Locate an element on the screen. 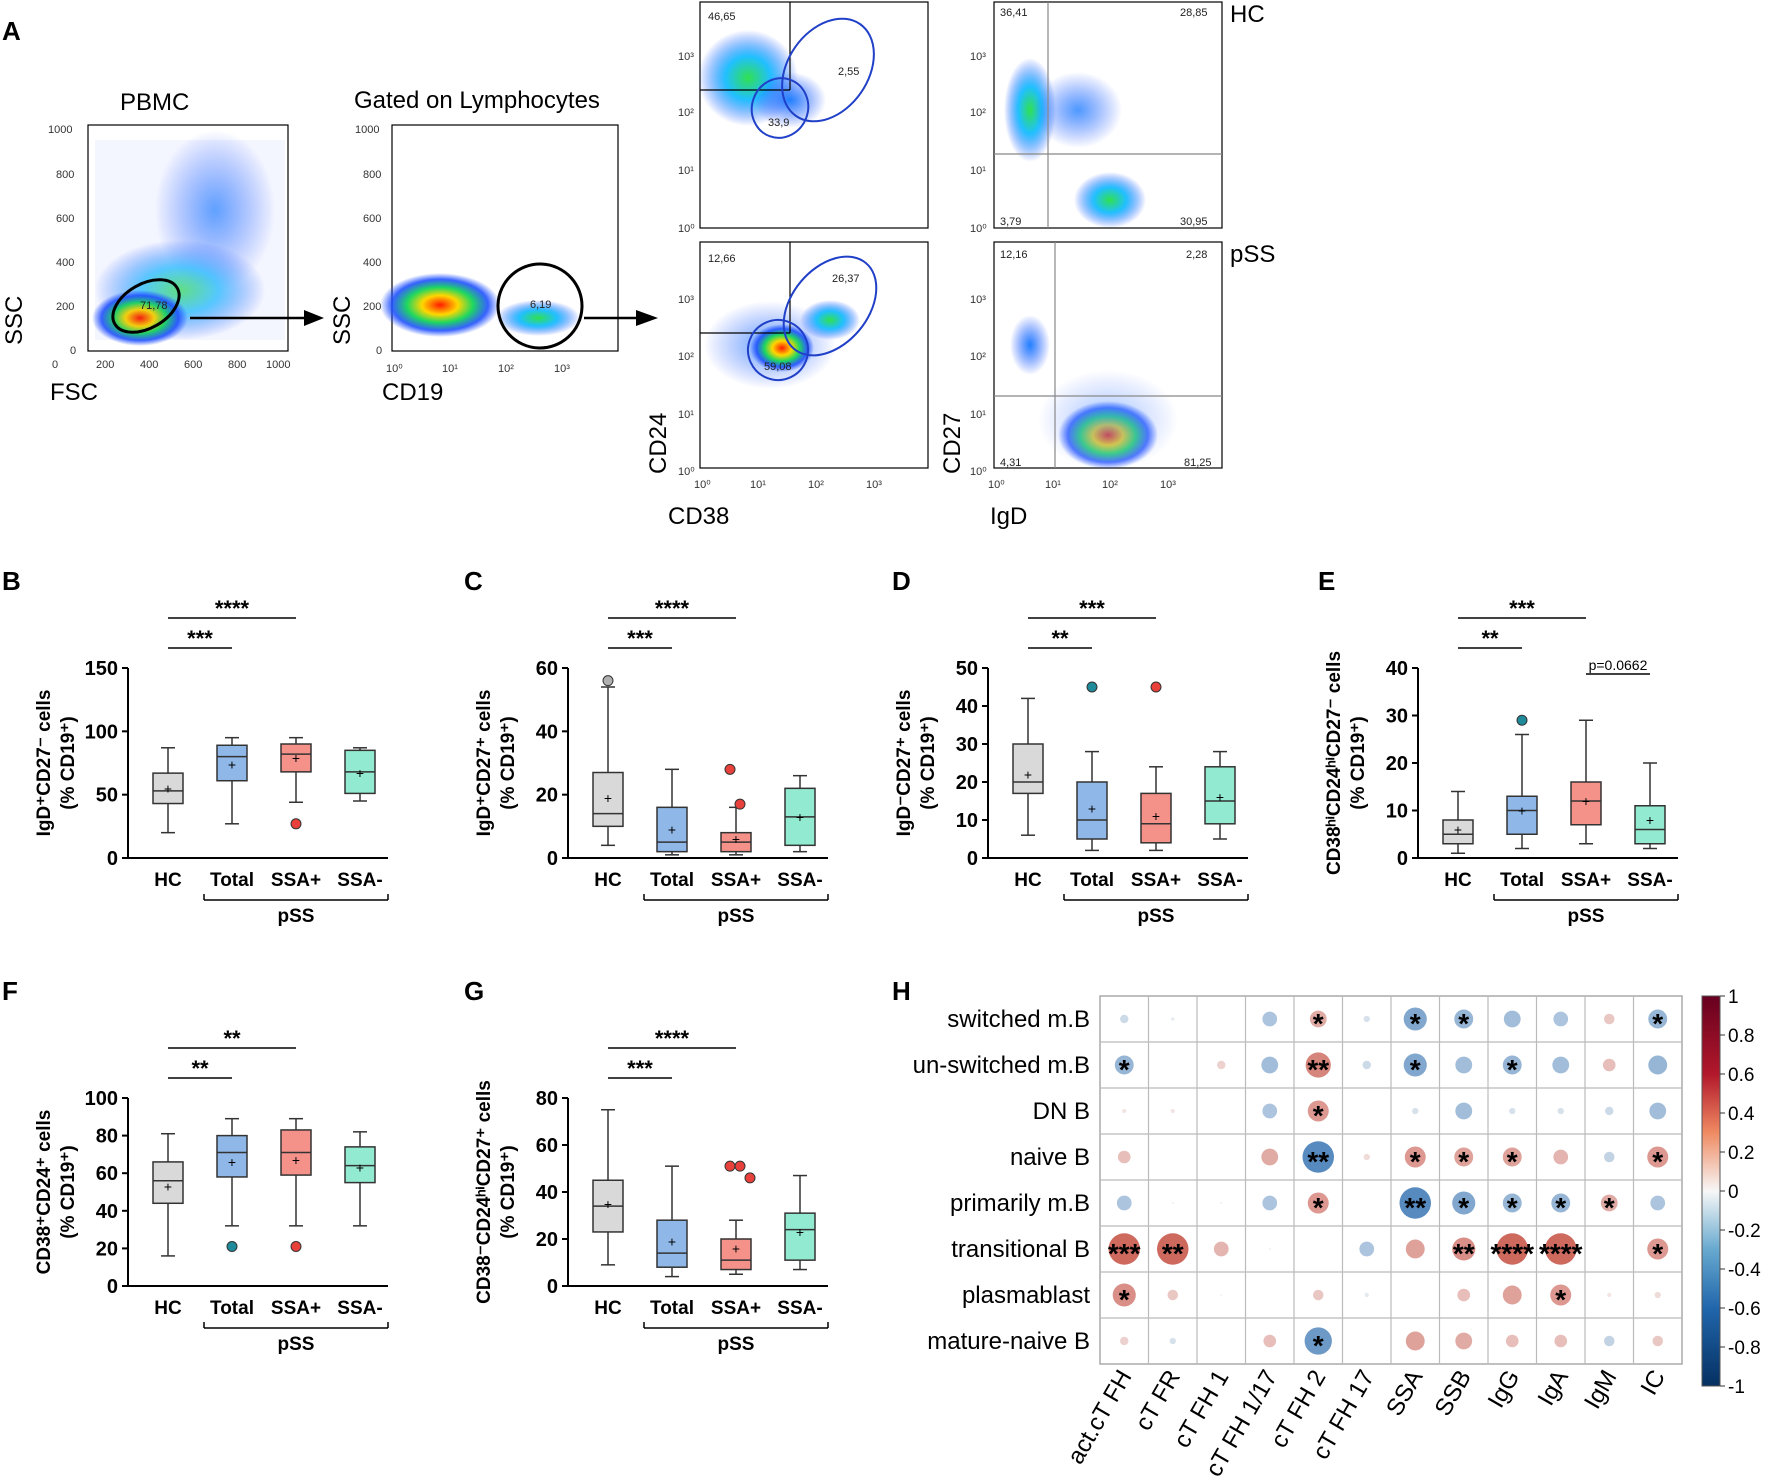  gate-value: 71,78 is located at coordinates (154, 306).